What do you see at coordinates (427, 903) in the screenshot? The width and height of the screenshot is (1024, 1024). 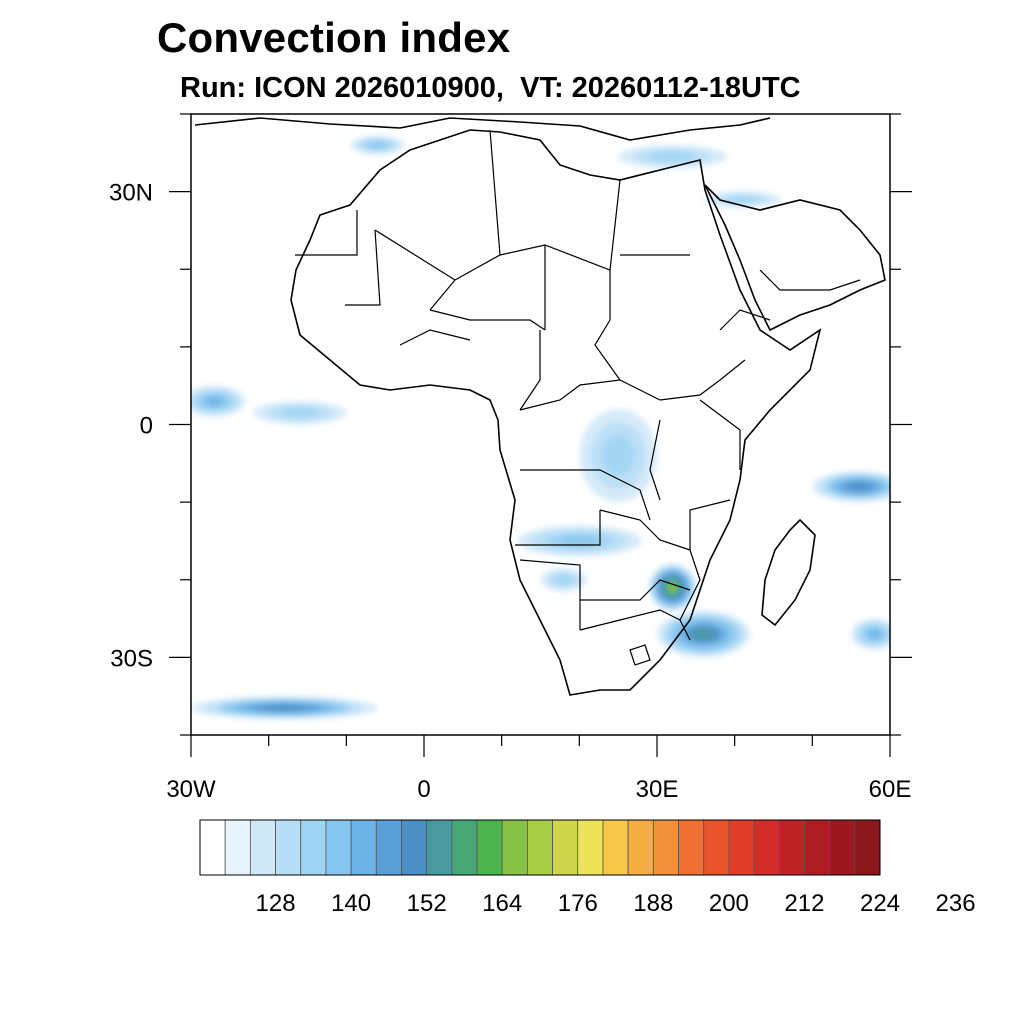 I see `colorbar-label: 152` at bounding box center [427, 903].